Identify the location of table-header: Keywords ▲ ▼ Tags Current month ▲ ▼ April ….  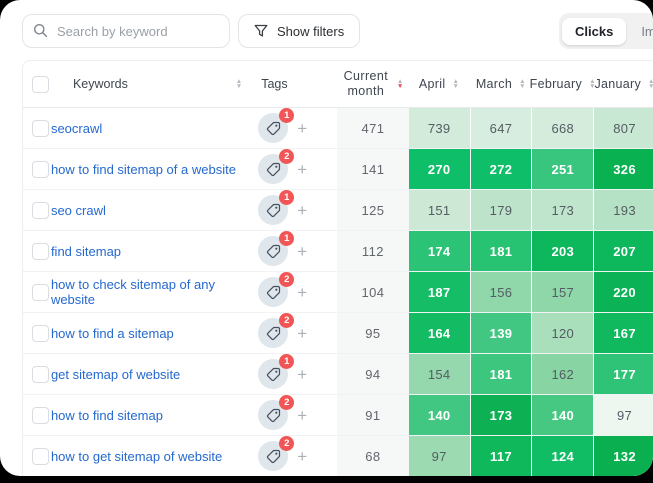
(338, 84).